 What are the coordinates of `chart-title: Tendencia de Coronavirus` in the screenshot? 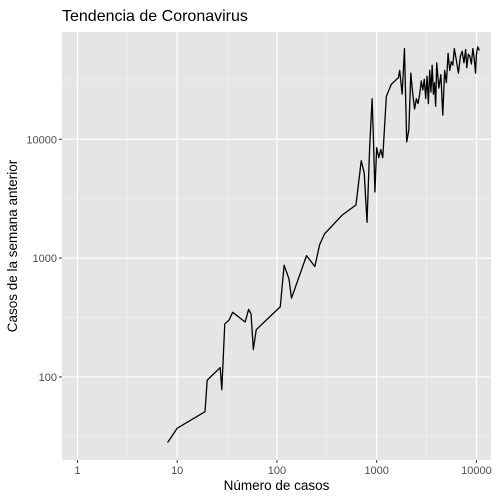 It's located at (155, 16).